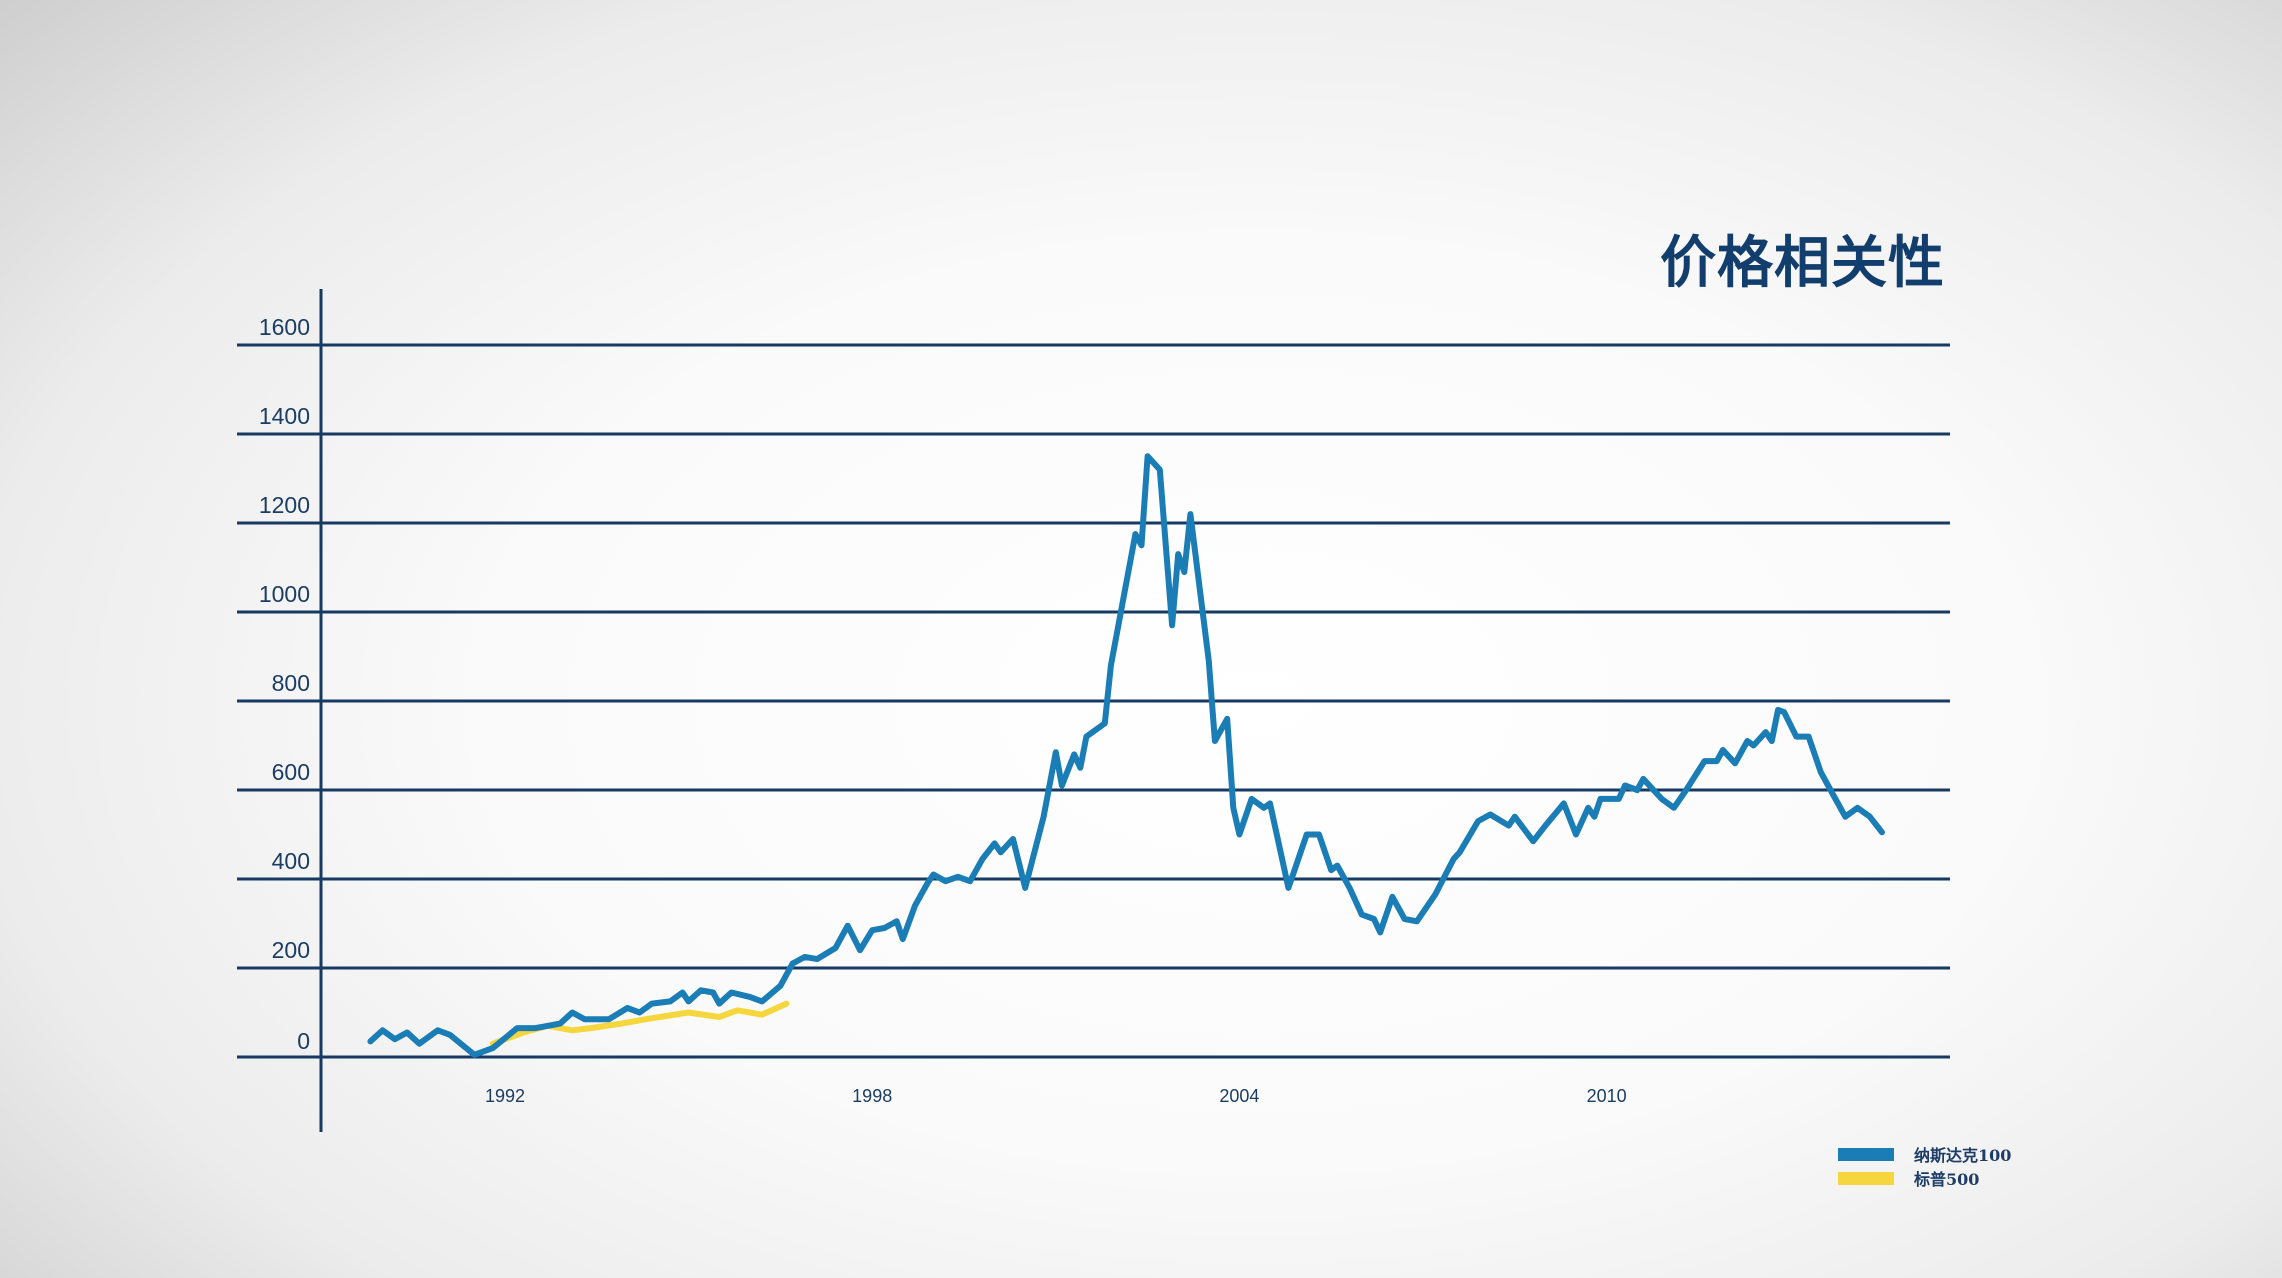 This screenshot has width=2282, height=1278. What do you see at coordinates (303, 1041) in the screenshot?
I see `y-tick-label: 0` at bounding box center [303, 1041].